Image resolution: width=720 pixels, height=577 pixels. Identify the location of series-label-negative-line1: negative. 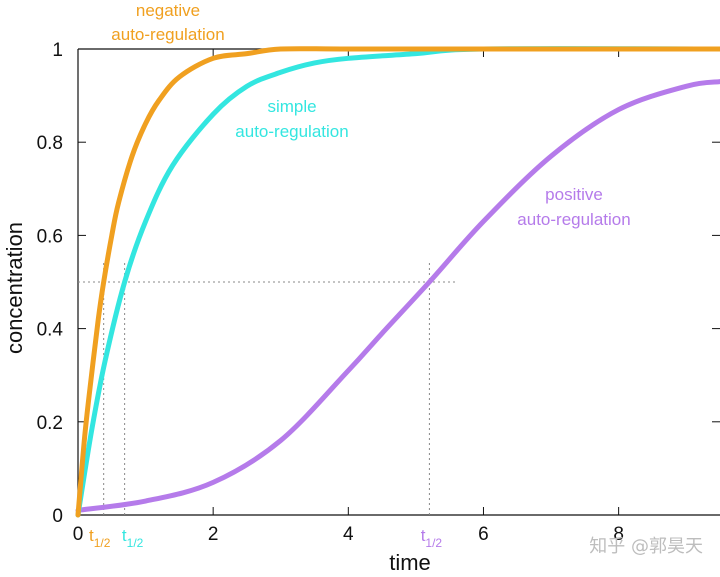
(168, 10).